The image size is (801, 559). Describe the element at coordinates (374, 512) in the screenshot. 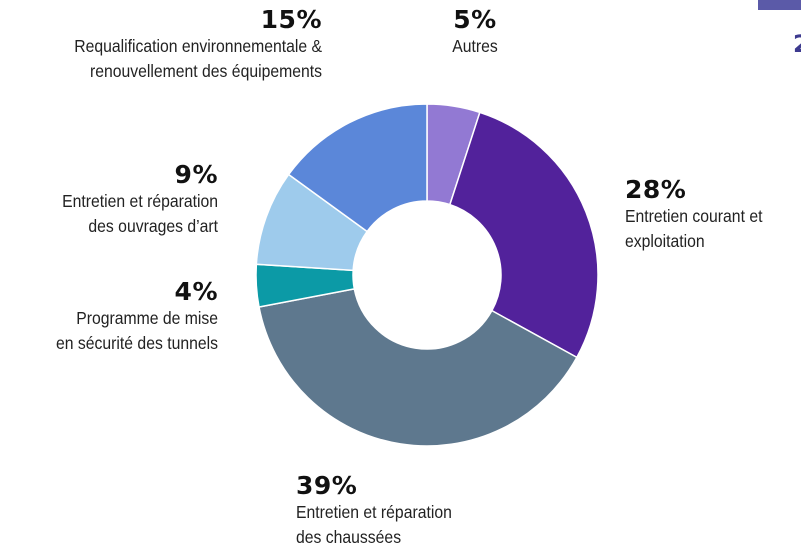

I see `slice-name-chaussees-line1: Entretien et réparation` at that location.